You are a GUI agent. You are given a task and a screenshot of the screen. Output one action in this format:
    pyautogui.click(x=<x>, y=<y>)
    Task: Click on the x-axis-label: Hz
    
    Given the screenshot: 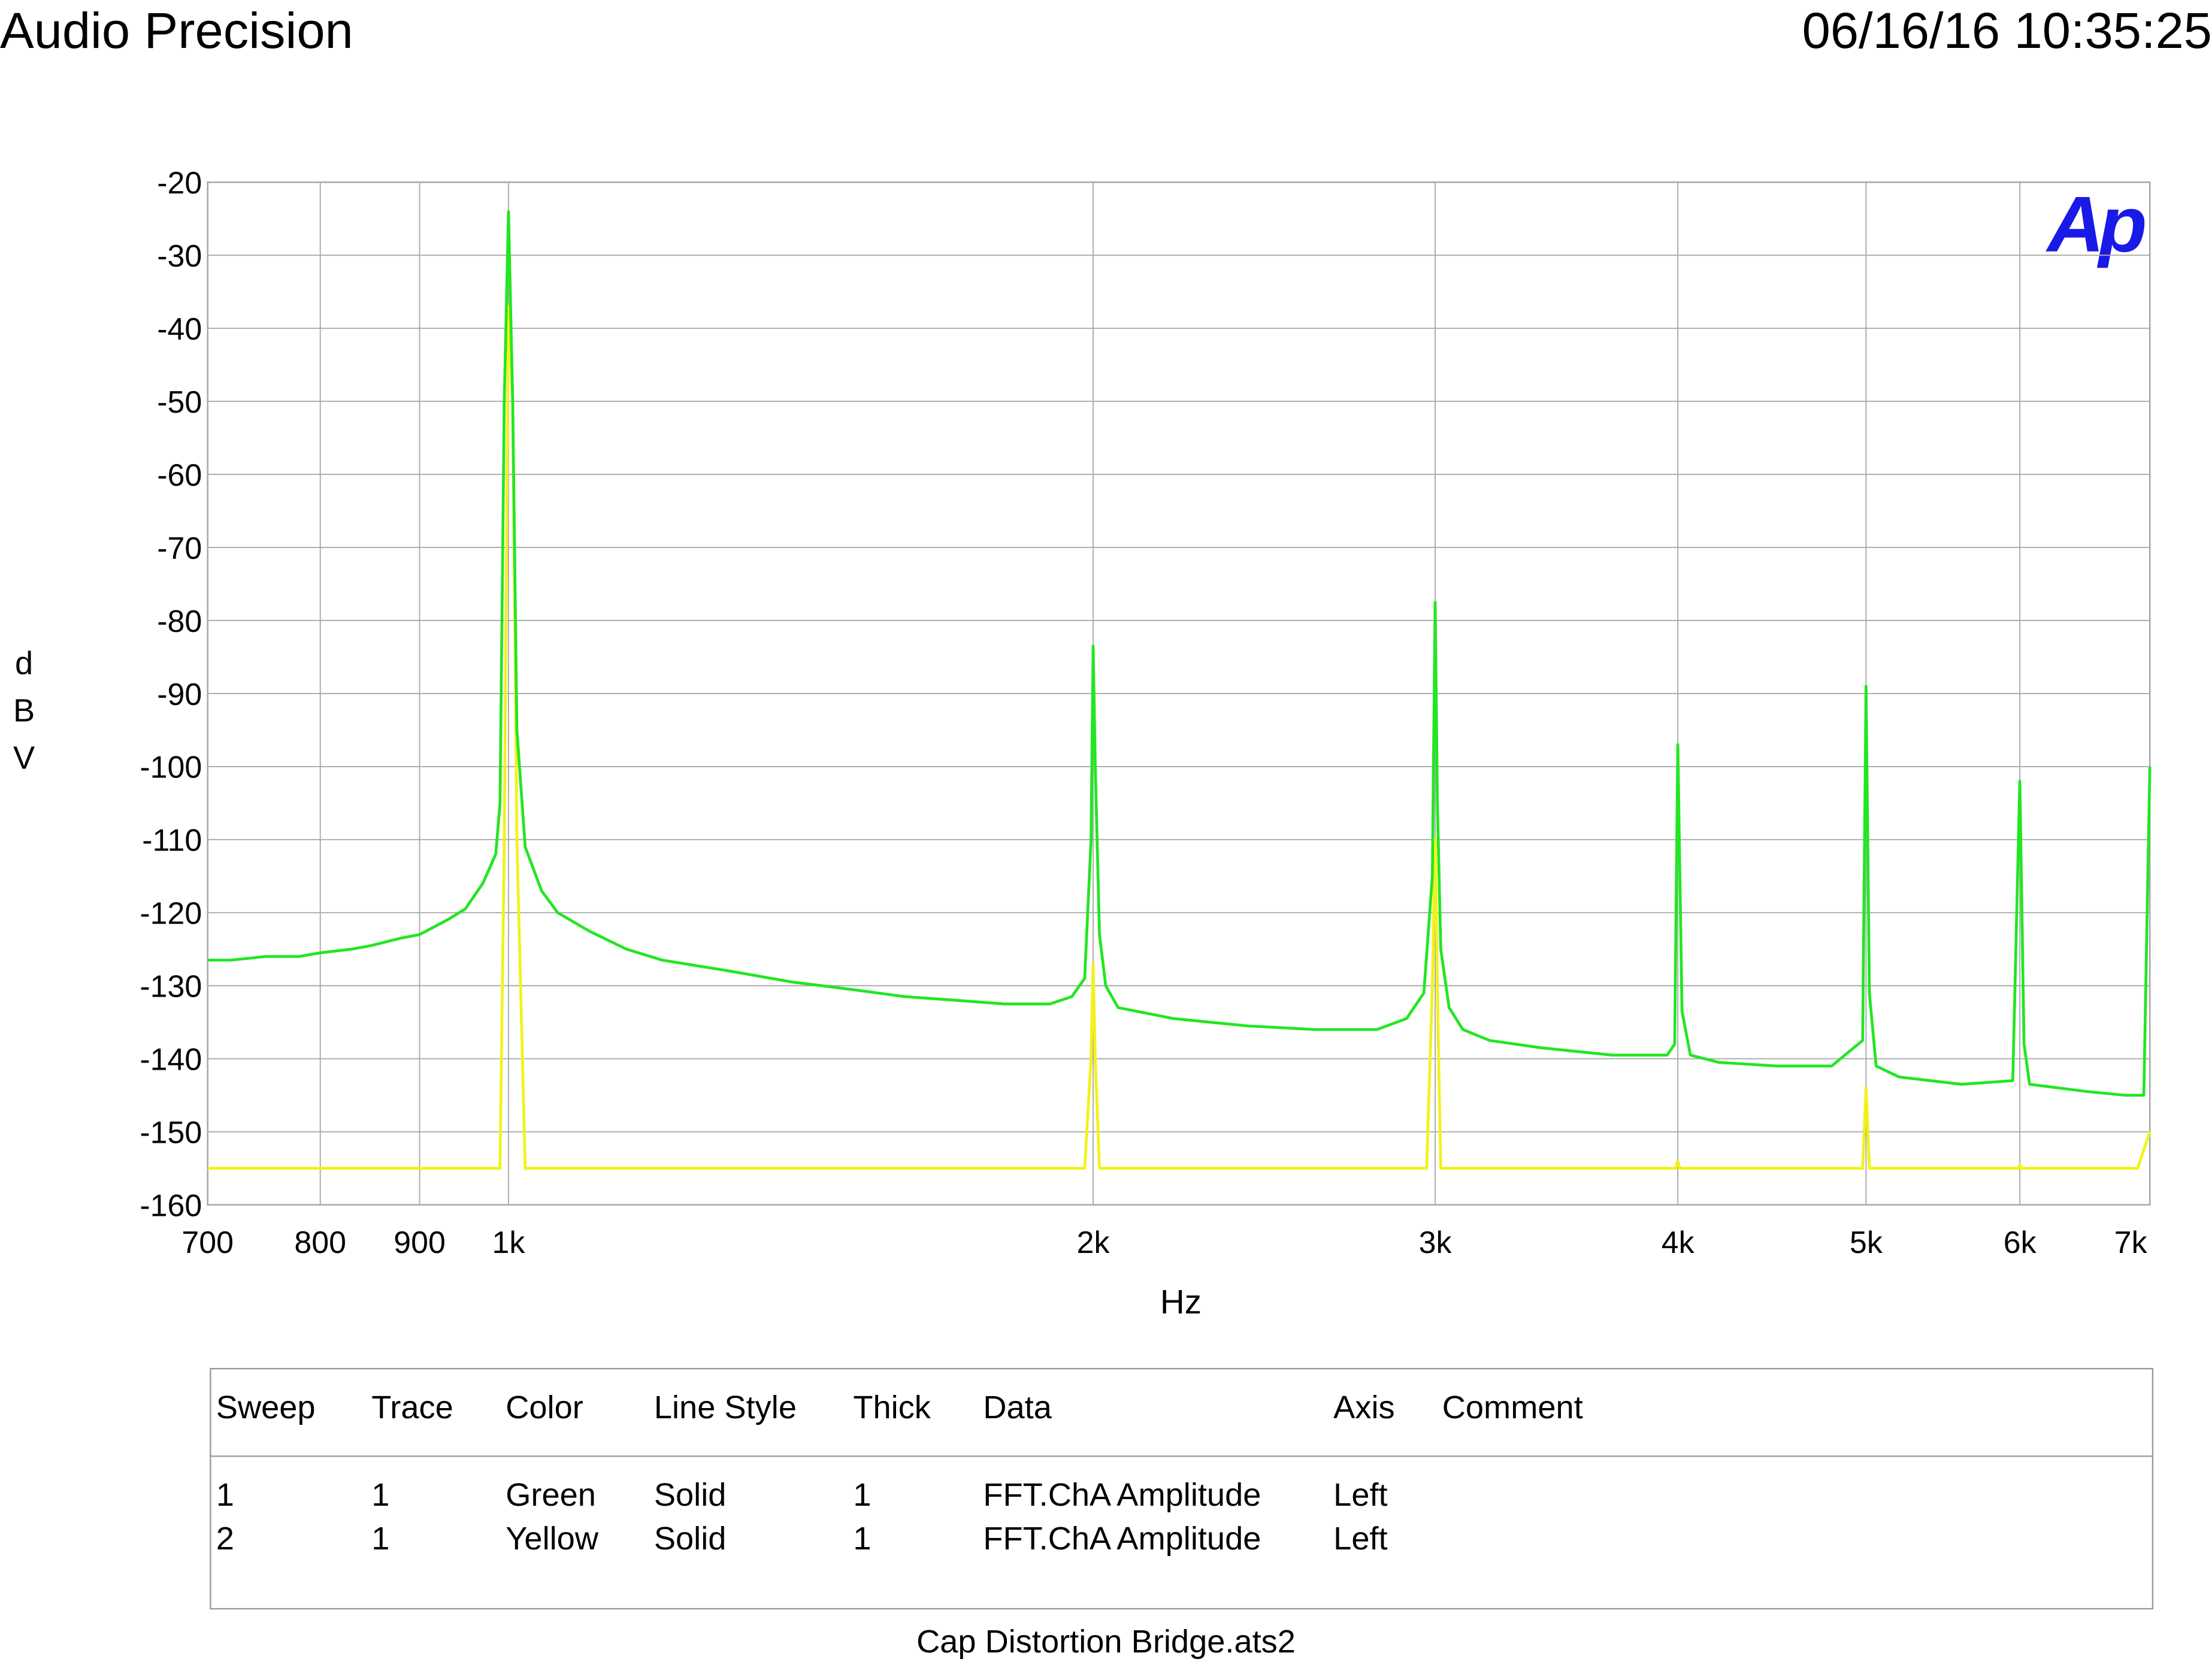 What is the action you would take?
    pyautogui.click(x=1181, y=1302)
    